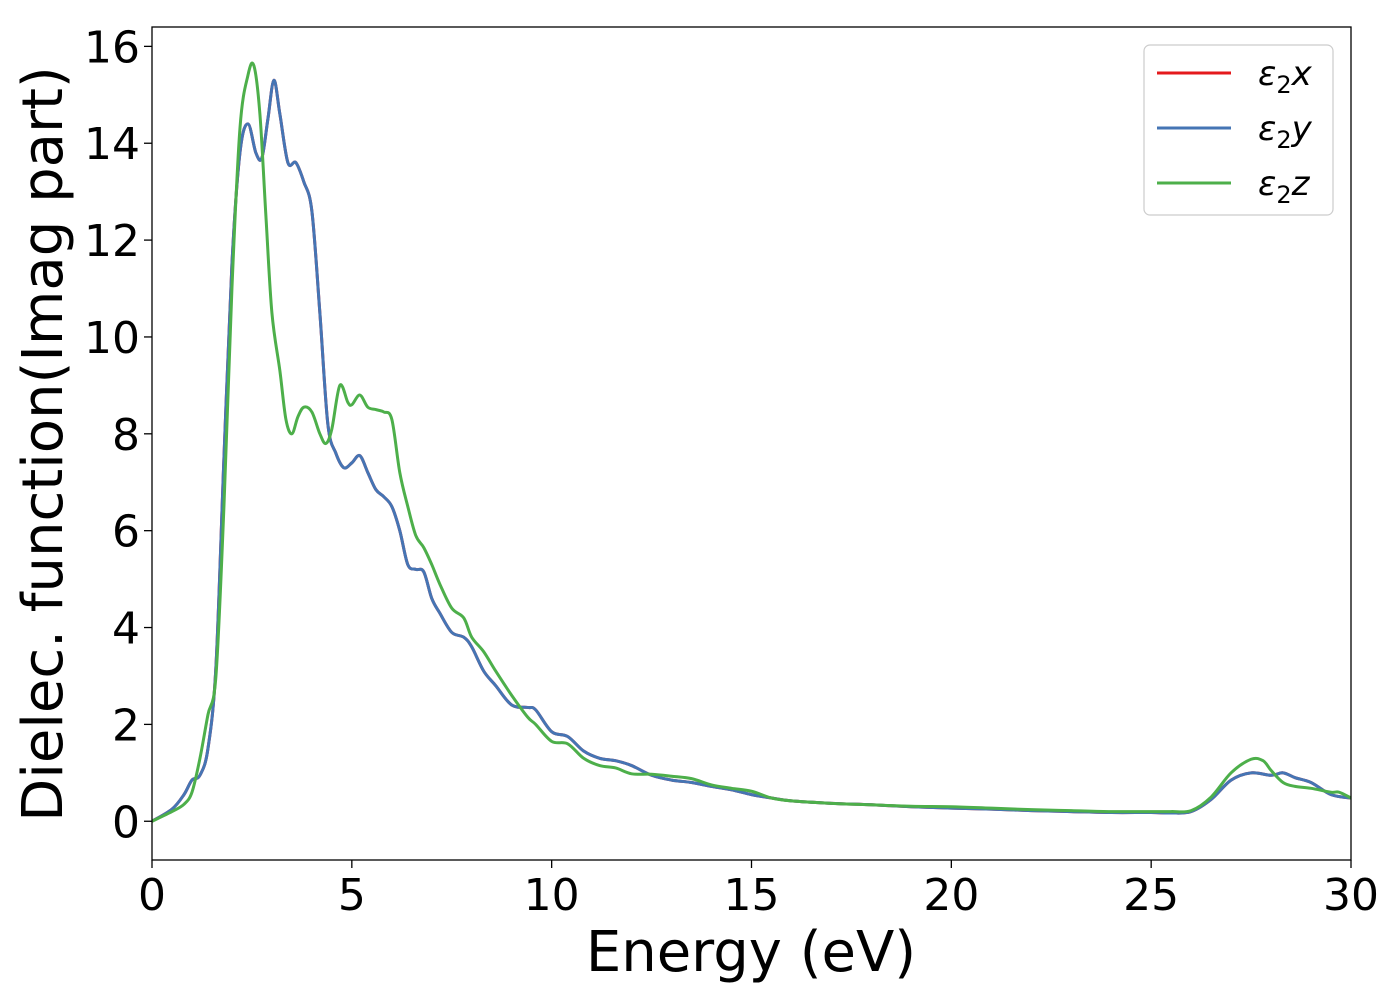  Describe the element at coordinates (752, 895) in the screenshot. I see `x-tick-label: 15` at that location.